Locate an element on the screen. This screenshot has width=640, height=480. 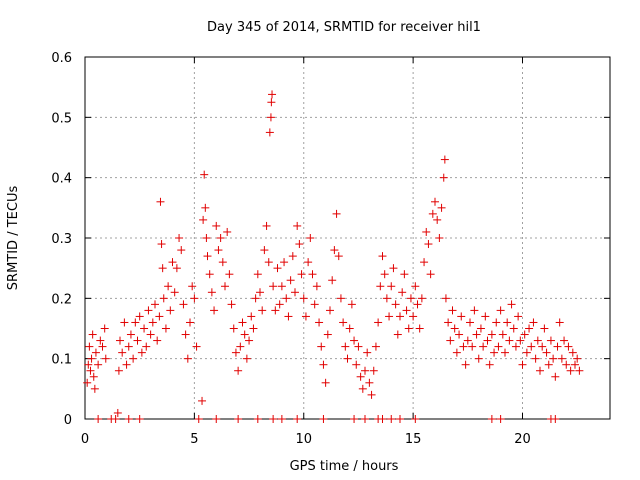
y-tick-labels: 0 0.1 0.2 0.3 0.4 0.5 0.6 is located at coordinates (61, 239).